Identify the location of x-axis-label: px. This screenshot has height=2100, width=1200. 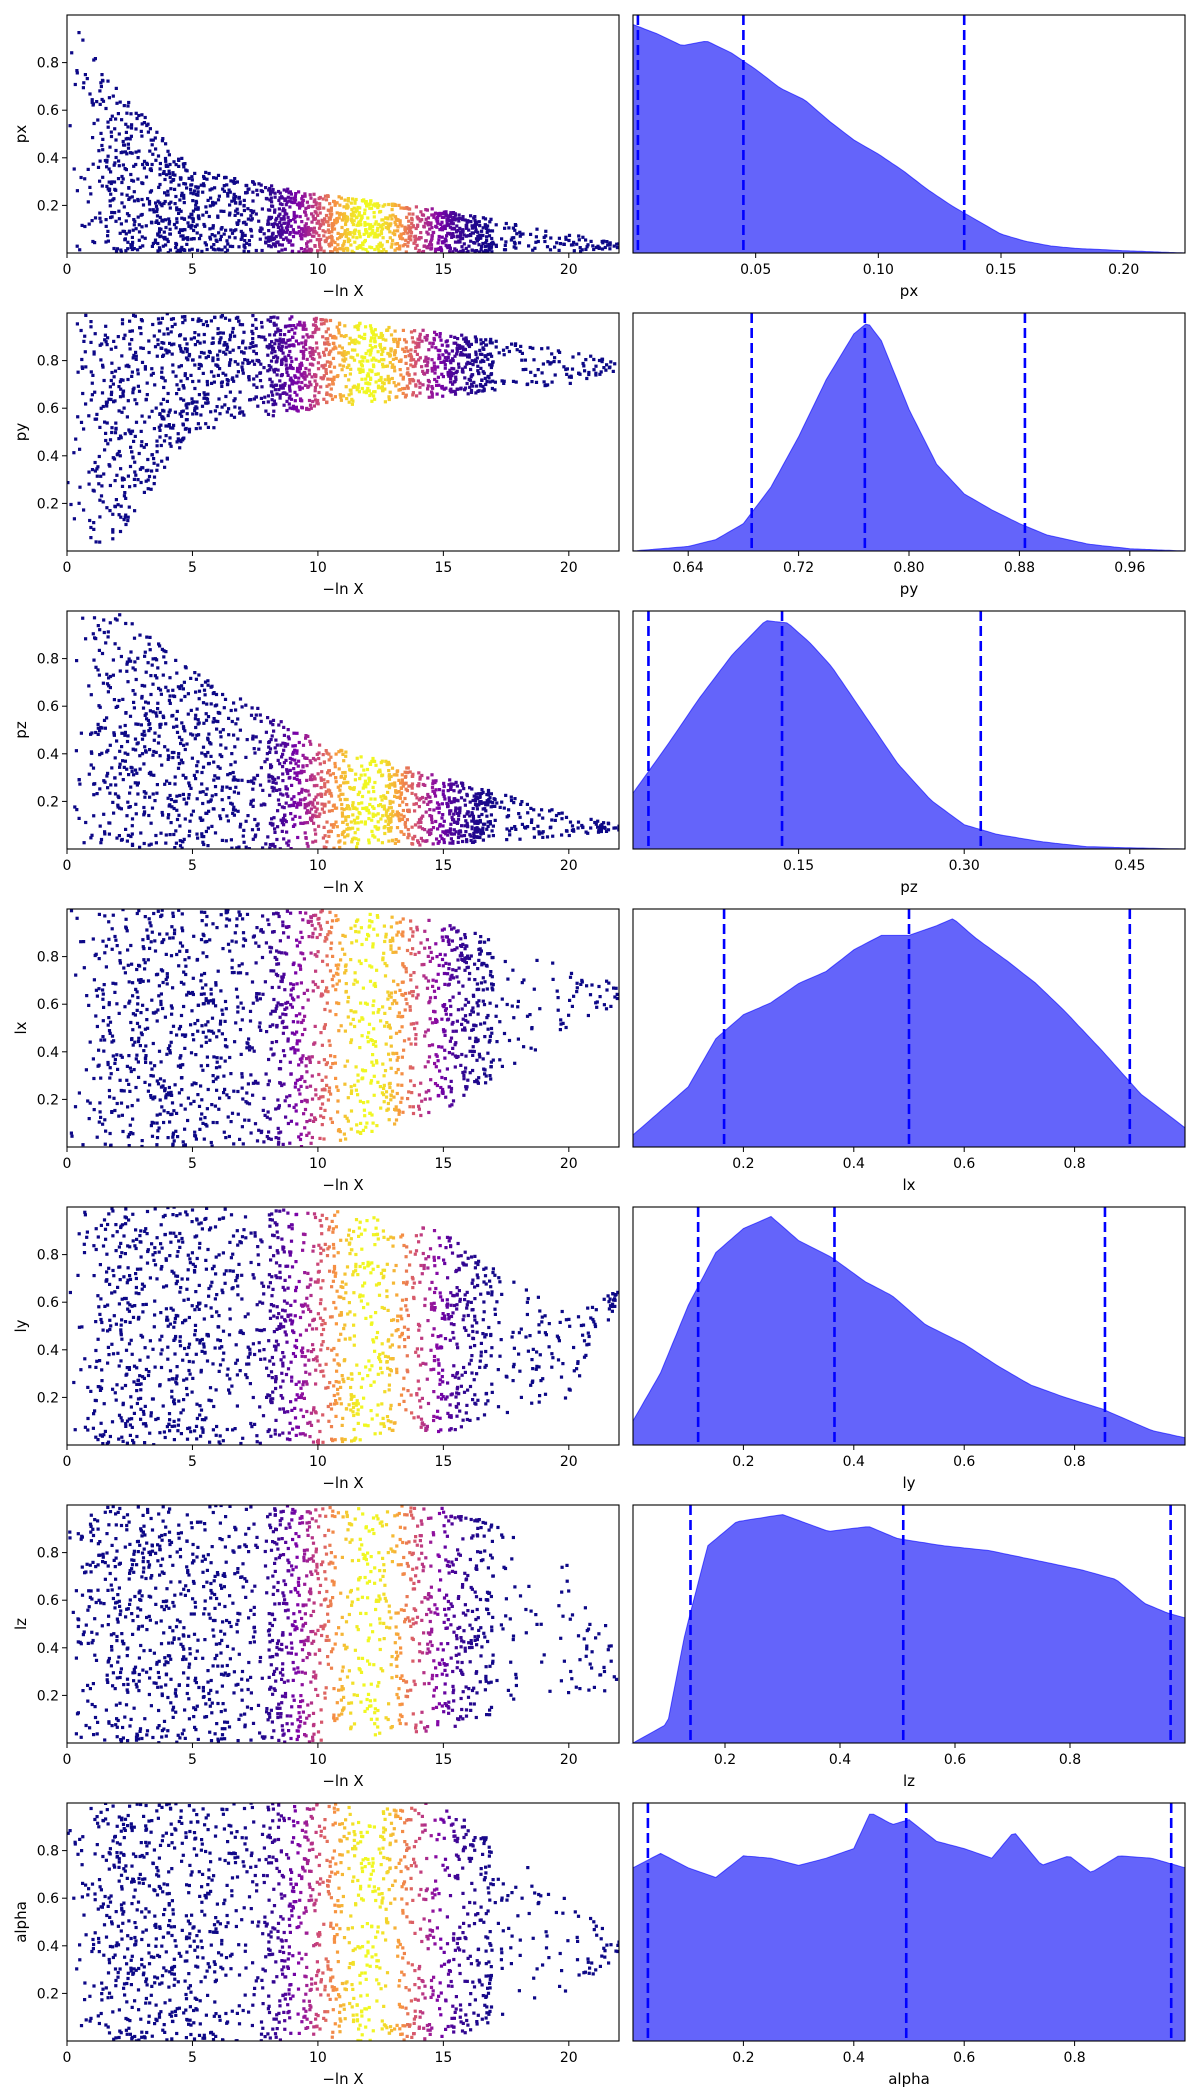
(909, 291).